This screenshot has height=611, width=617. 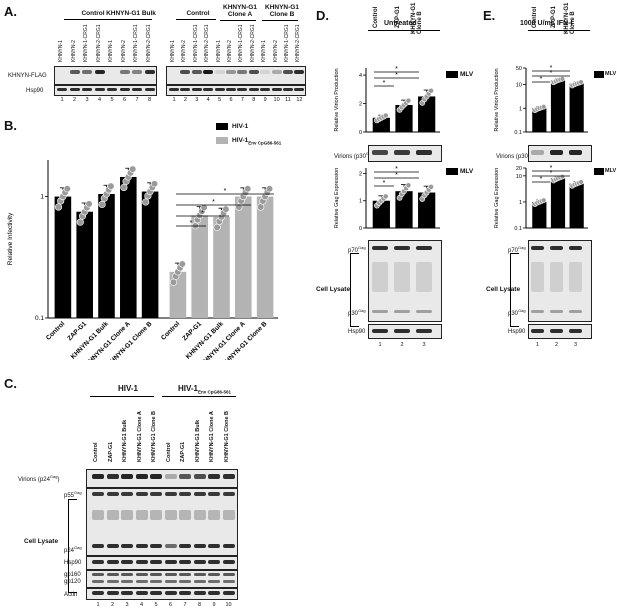 I want to click on panel-e-hsp90-band, so click(x=556, y=331).